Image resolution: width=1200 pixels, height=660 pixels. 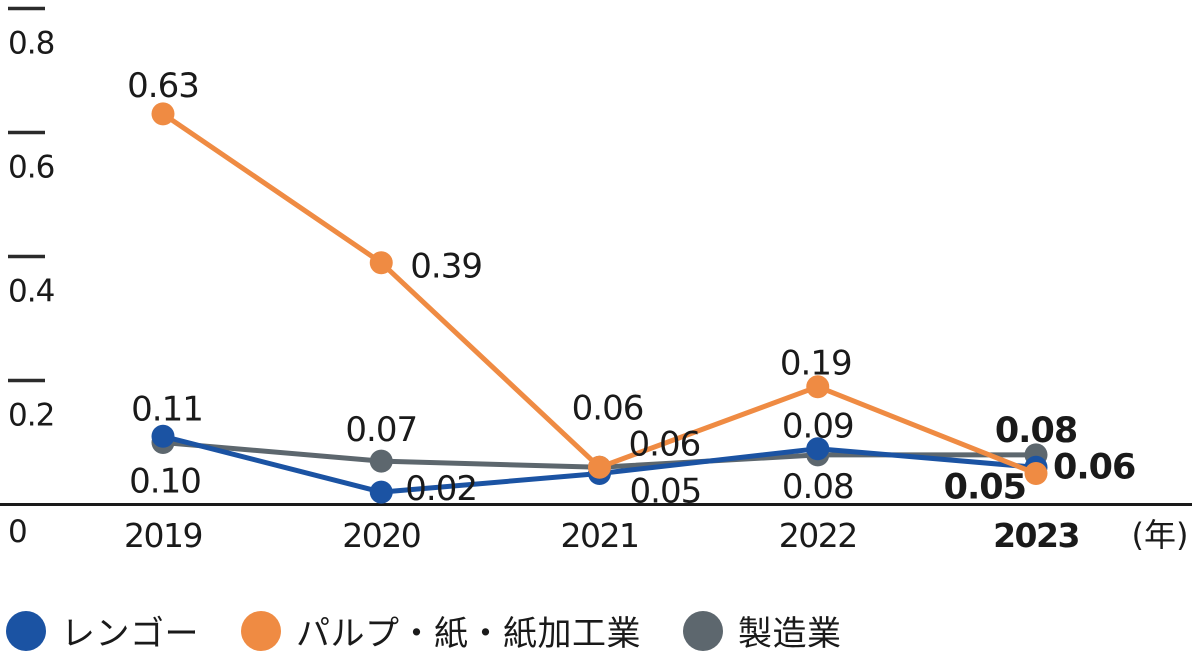 I want to click on value-label: 0.19, so click(x=816, y=364).